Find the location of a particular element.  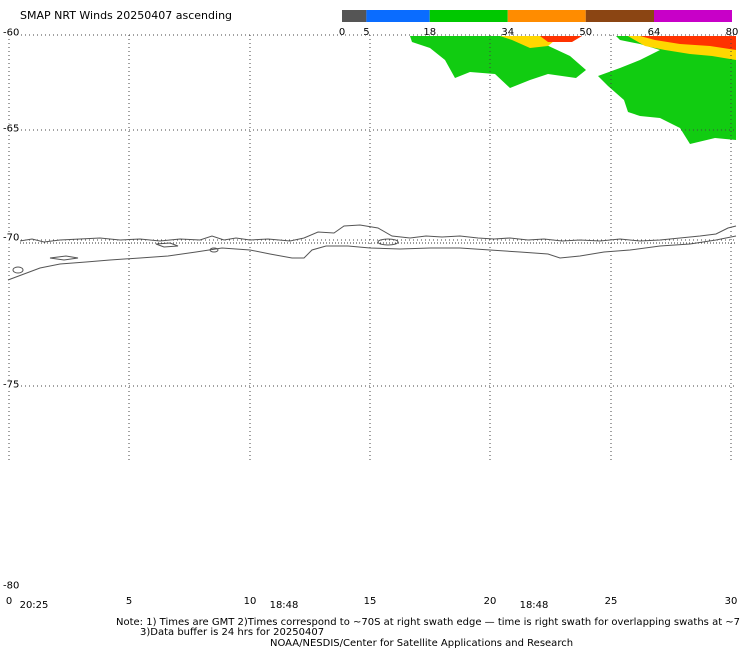

lon-label: 15 is located at coordinates (370, 601).